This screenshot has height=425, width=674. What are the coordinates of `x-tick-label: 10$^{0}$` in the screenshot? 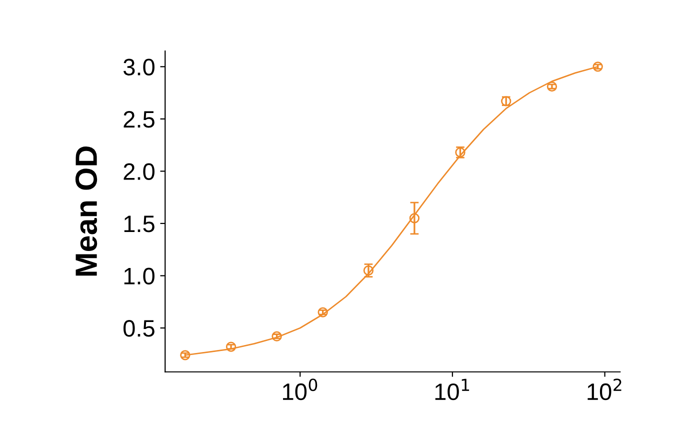 It's located at (300, 389).